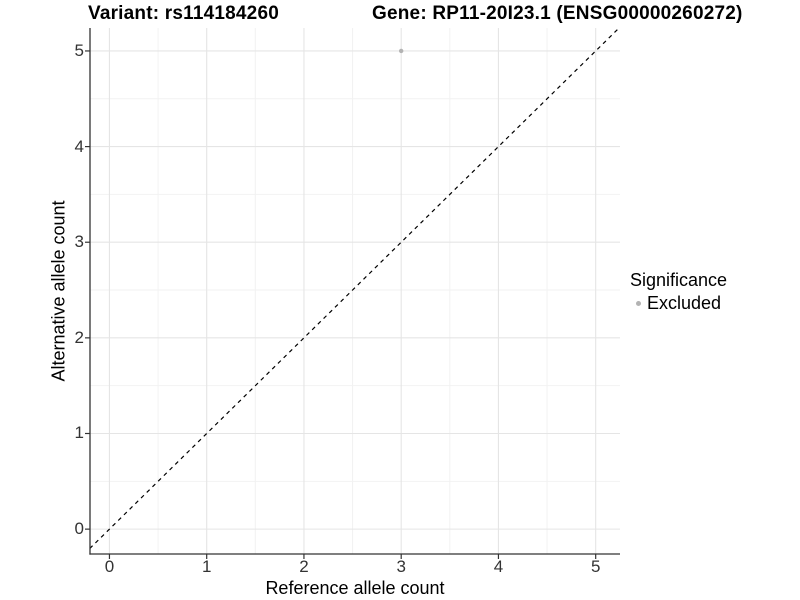  Describe the element at coordinates (401, 566) in the screenshot. I see `x-tick-label: 3` at that location.